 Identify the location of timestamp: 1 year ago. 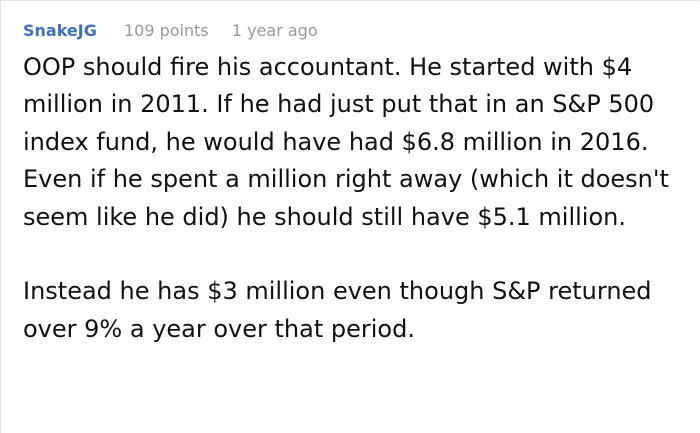
(274, 30).